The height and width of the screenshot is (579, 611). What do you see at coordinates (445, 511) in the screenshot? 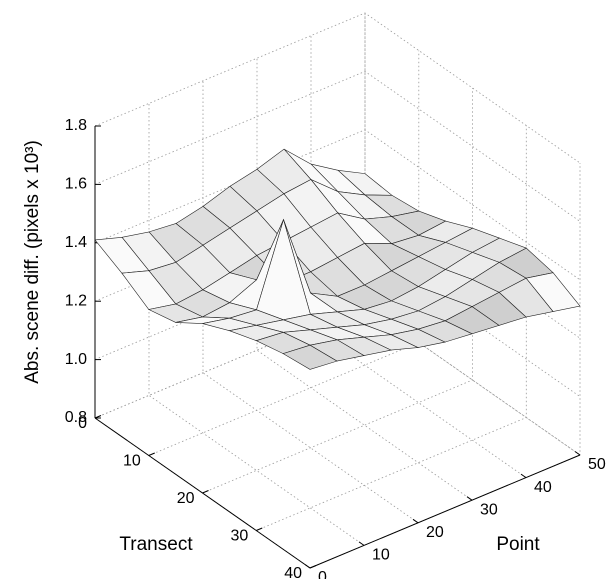
I see `x-axis` at bounding box center [445, 511].